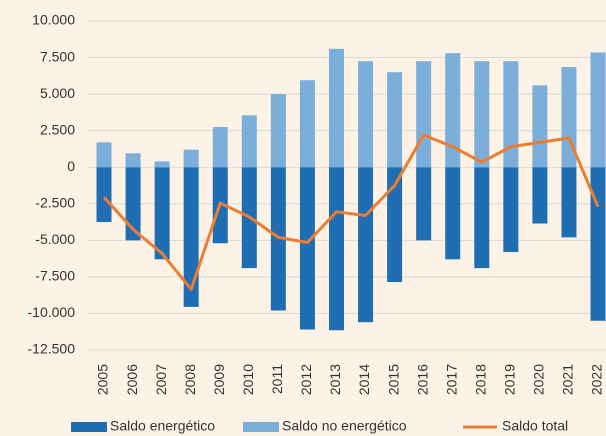  What do you see at coordinates (161, 379) in the screenshot?
I see `x-tick-label: 2007` at bounding box center [161, 379].